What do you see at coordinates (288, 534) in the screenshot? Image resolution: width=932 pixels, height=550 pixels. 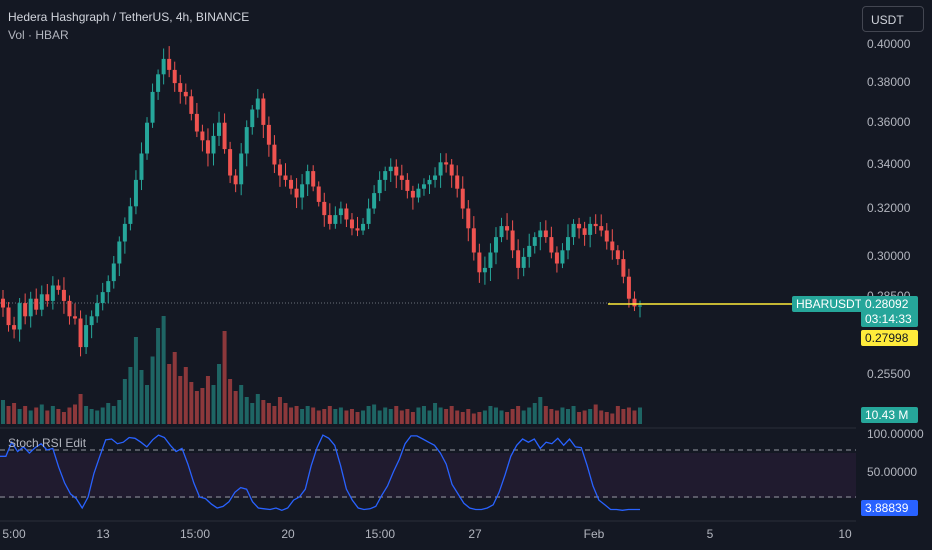 I see `time-tick-label: 20` at bounding box center [288, 534].